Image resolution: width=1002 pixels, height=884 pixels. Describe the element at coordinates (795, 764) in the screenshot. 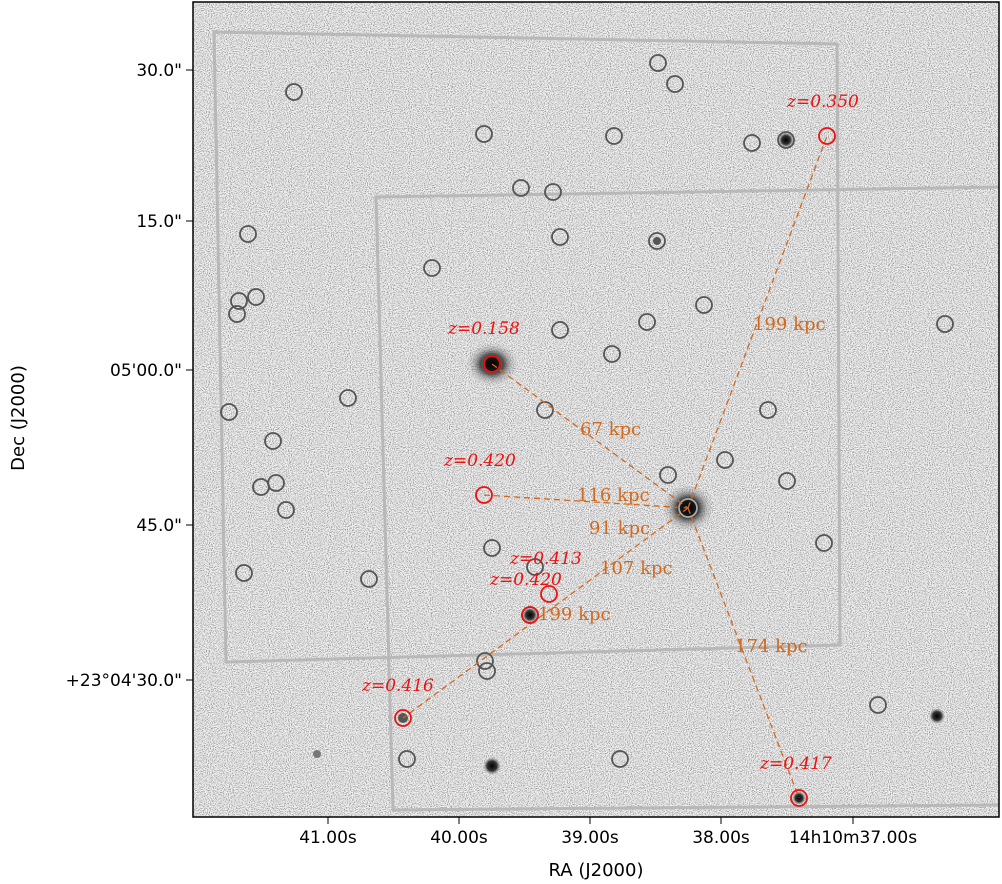

I see `redshift-label: z=0.417` at that location.